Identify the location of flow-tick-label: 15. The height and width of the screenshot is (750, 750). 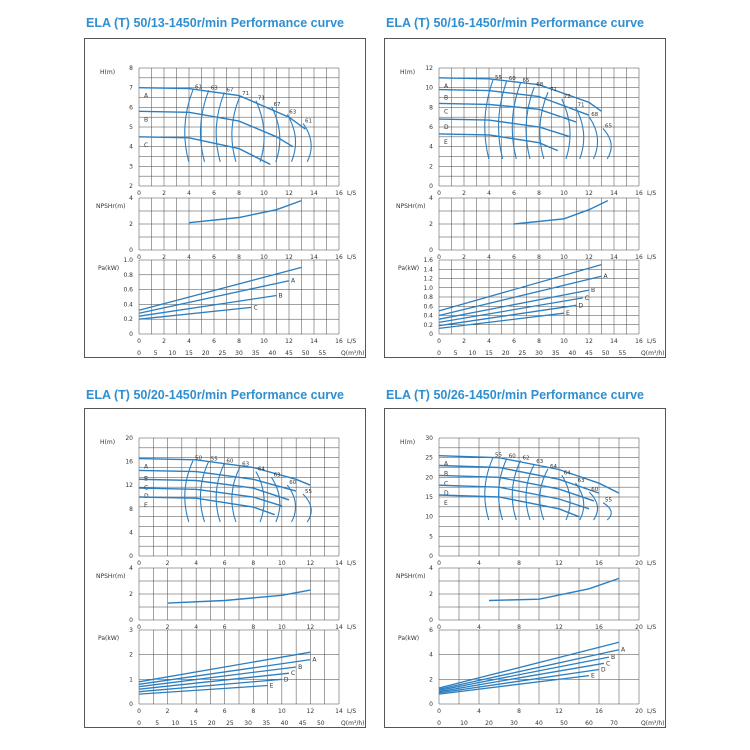
(489, 353).